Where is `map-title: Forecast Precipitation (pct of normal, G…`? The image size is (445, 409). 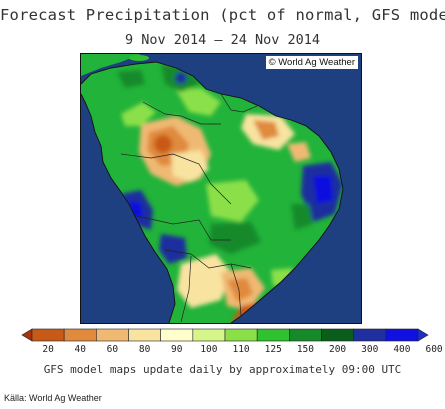
map-title: Forecast Precipitation (pct of normal, G… is located at coordinates (222, 15).